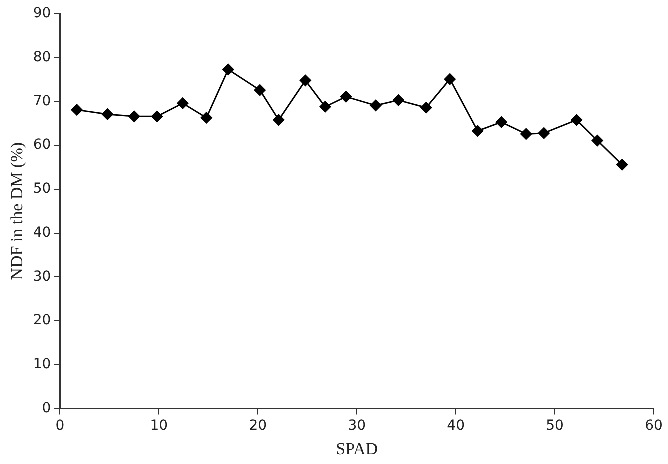  Describe the element at coordinates (159, 426) in the screenshot. I see `x-tick-label: 10` at that location.